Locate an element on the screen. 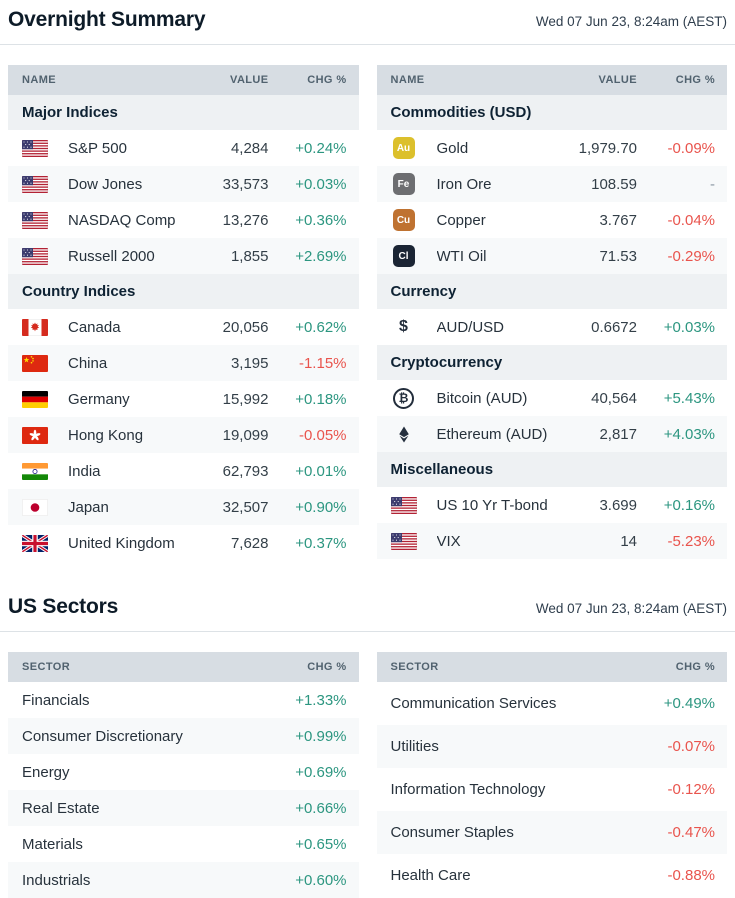 The width and height of the screenshot is (735, 898). column-header-sector: SECTOR is located at coordinates (414, 667).